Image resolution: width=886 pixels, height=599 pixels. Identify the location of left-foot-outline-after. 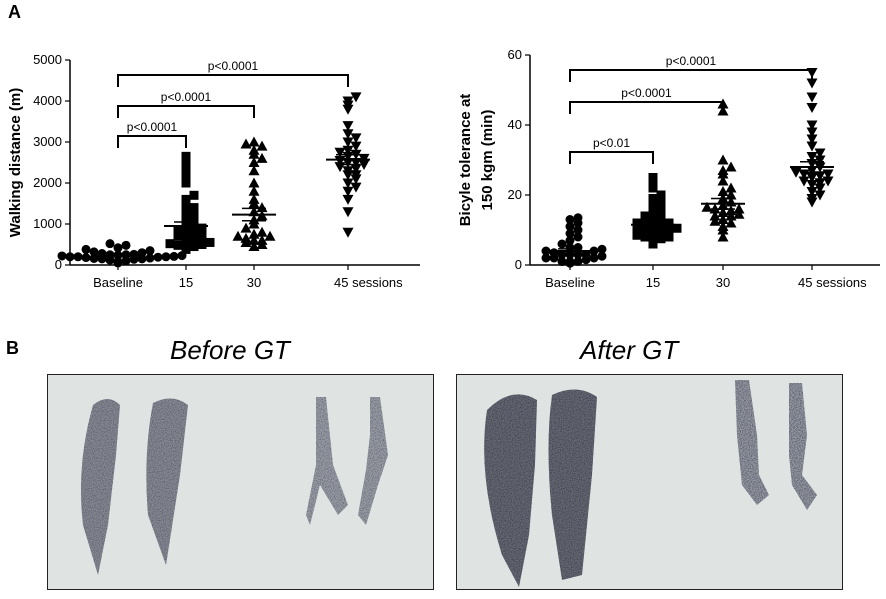
(752, 442).